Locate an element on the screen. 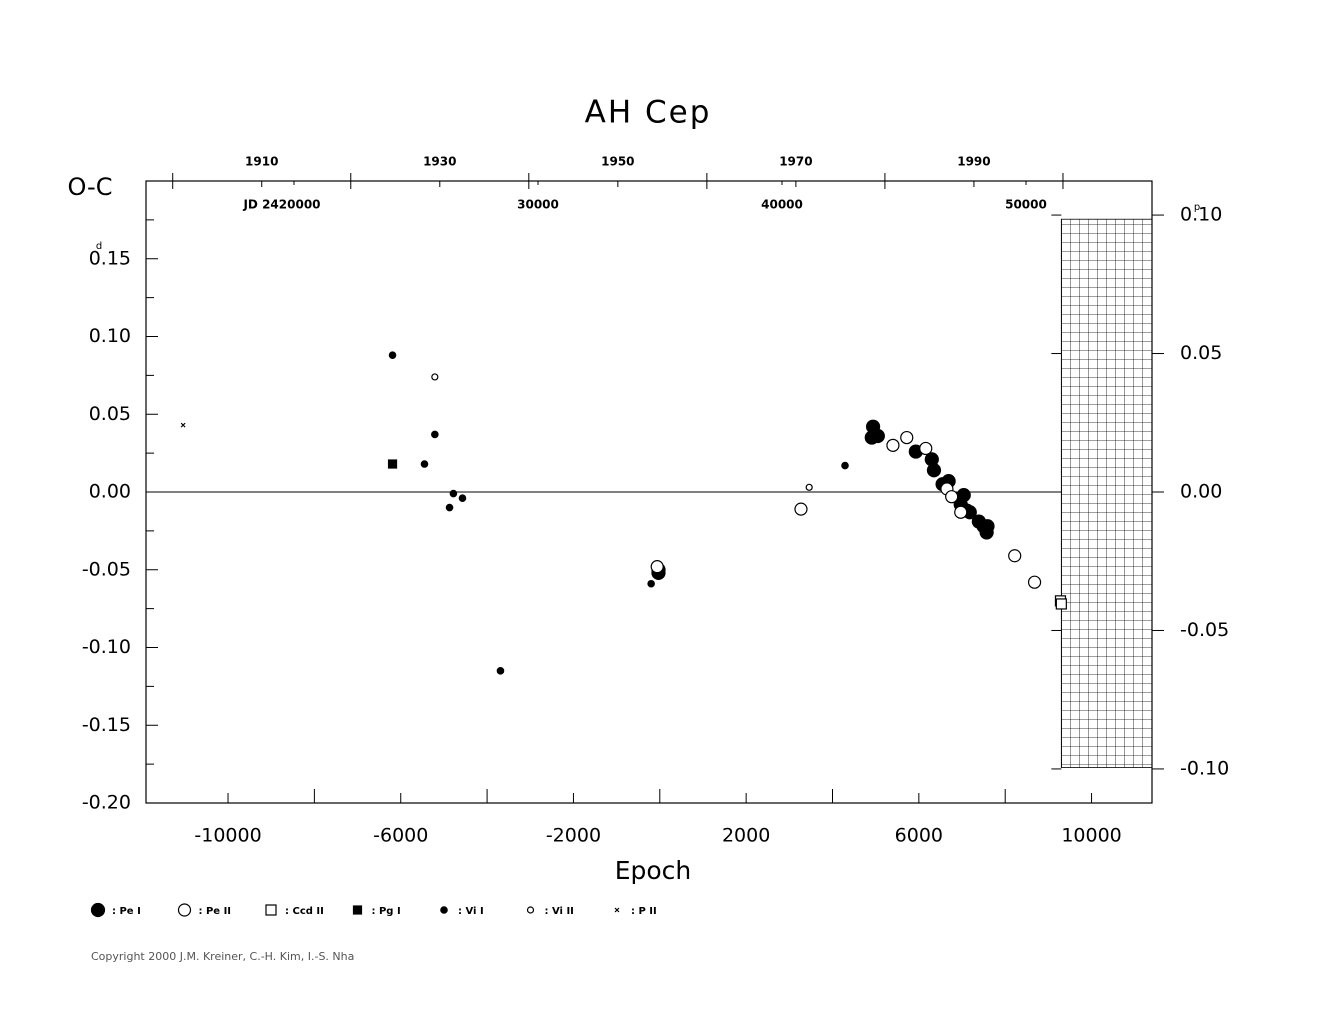 The height and width of the screenshot is (1020, 1325). y-tick-label: -0.20 is located at coordinates (106, 803).